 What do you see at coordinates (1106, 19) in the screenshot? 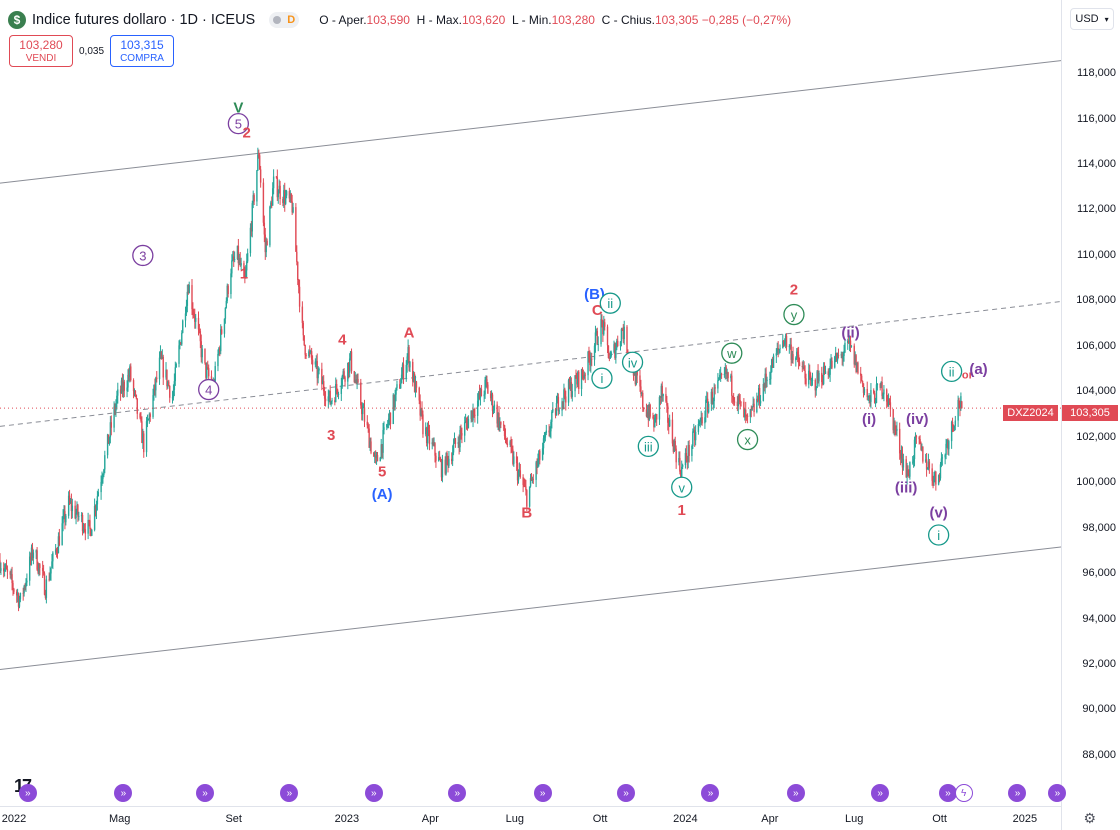
I see `chevron-down-icon: ▾` at bounding box center [1106, 19].